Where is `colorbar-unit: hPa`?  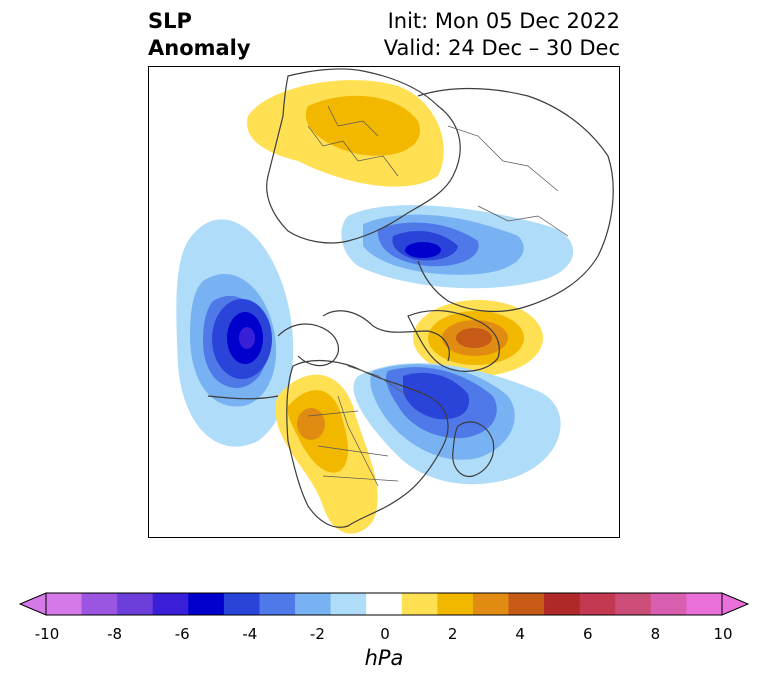 colorbar-unit: hPa is located at coordinates (384, 658).